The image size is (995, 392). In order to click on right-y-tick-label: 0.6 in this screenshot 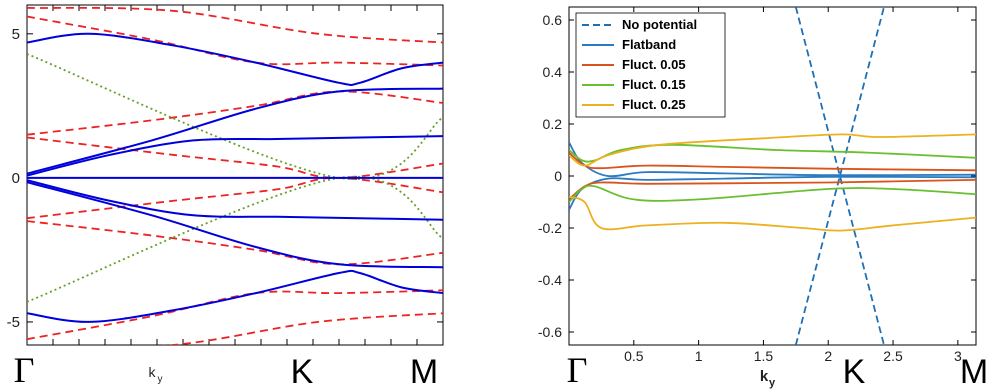, I will do `click(553, 20)`.